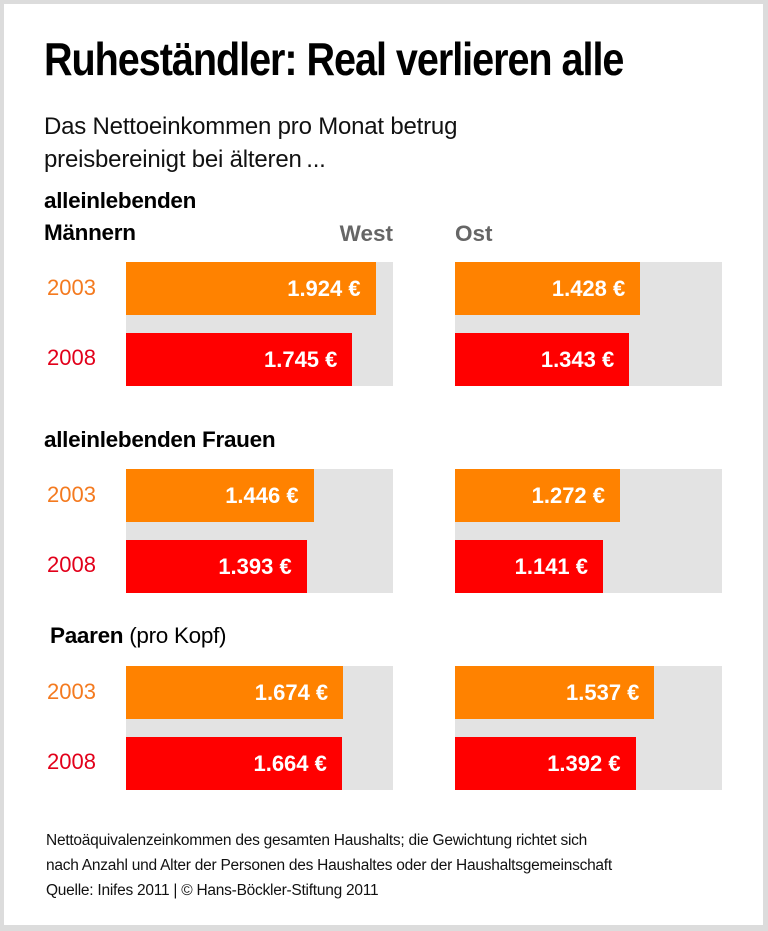 The image size is (768, 931). Describe the element at coordinates (234, 763) in the screenshot. I see `bar-west-2008: 1.664 €` at that location.